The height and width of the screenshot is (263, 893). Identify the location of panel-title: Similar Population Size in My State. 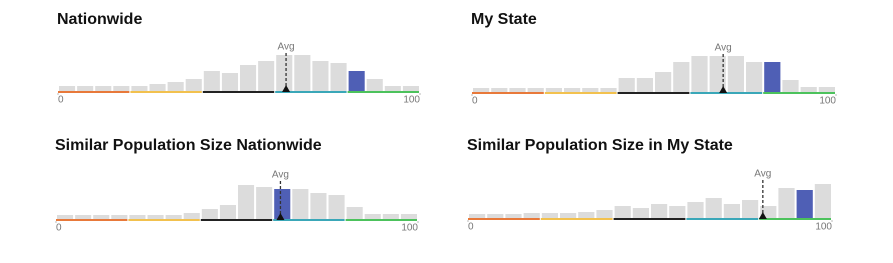
(600, 145).